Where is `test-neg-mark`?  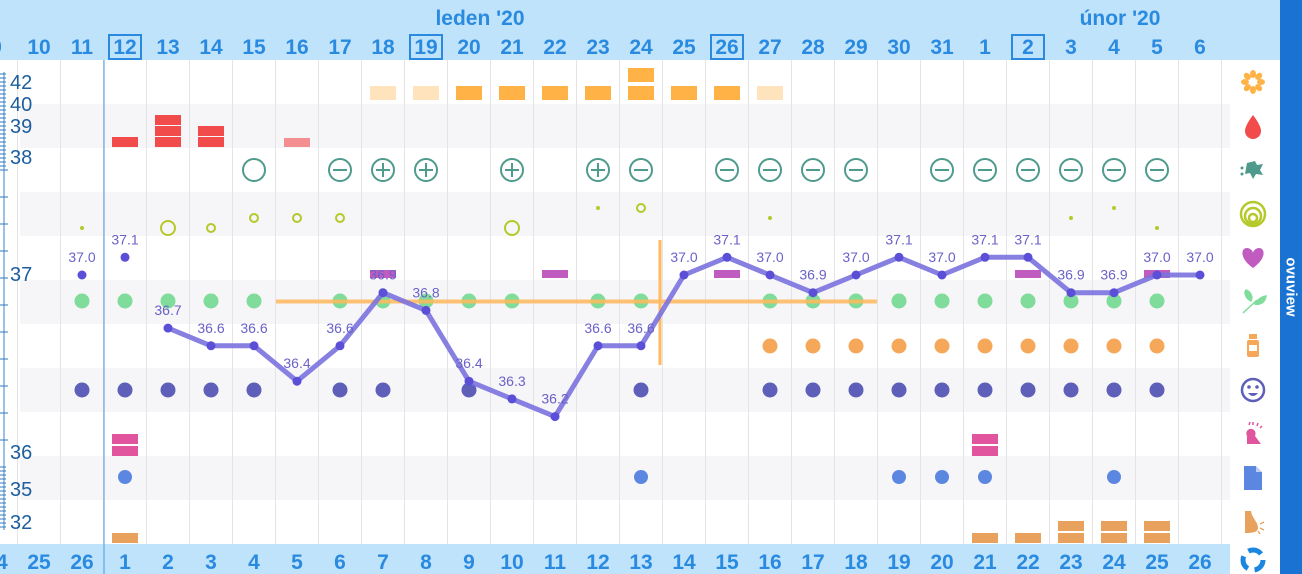
test-neg-mark is located at coordinates (770, 170).